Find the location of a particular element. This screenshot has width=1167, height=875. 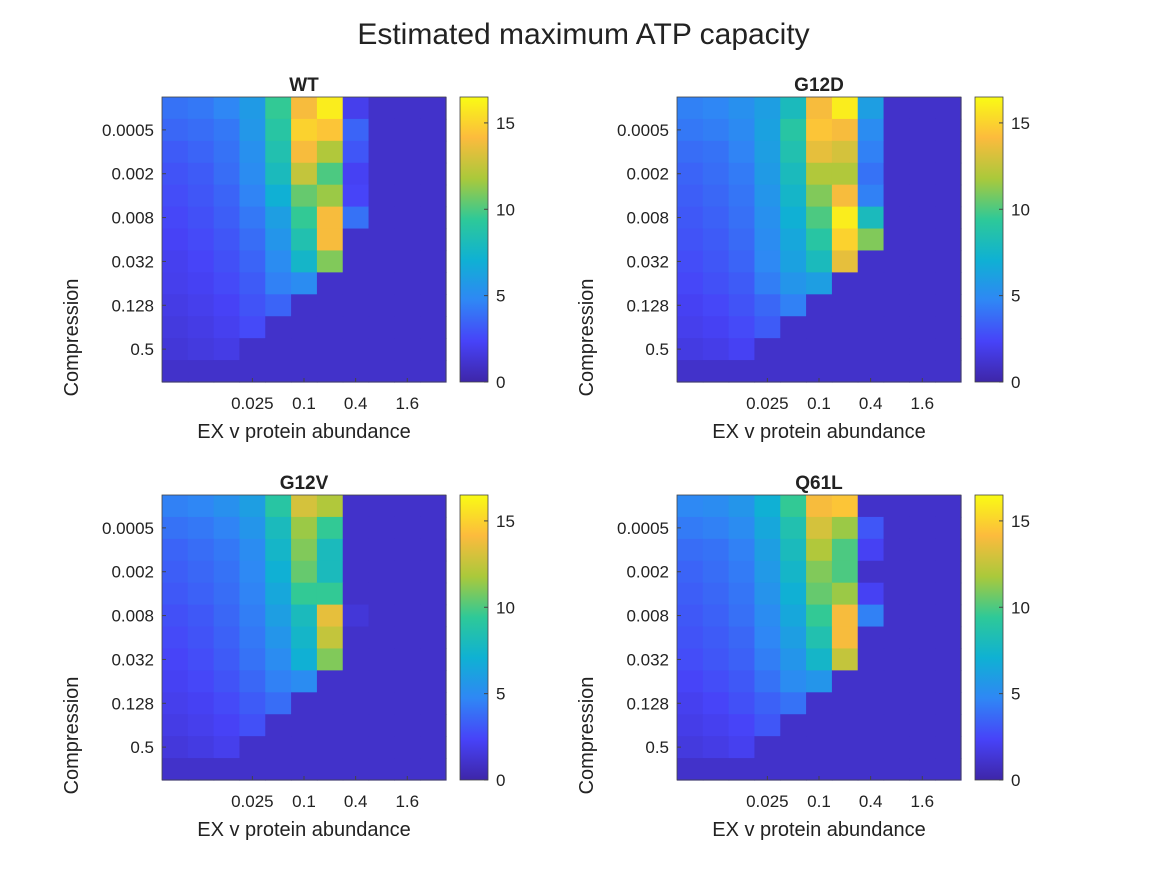

colorbar-tick-label: 5 is located at coordinates (1015, 694).